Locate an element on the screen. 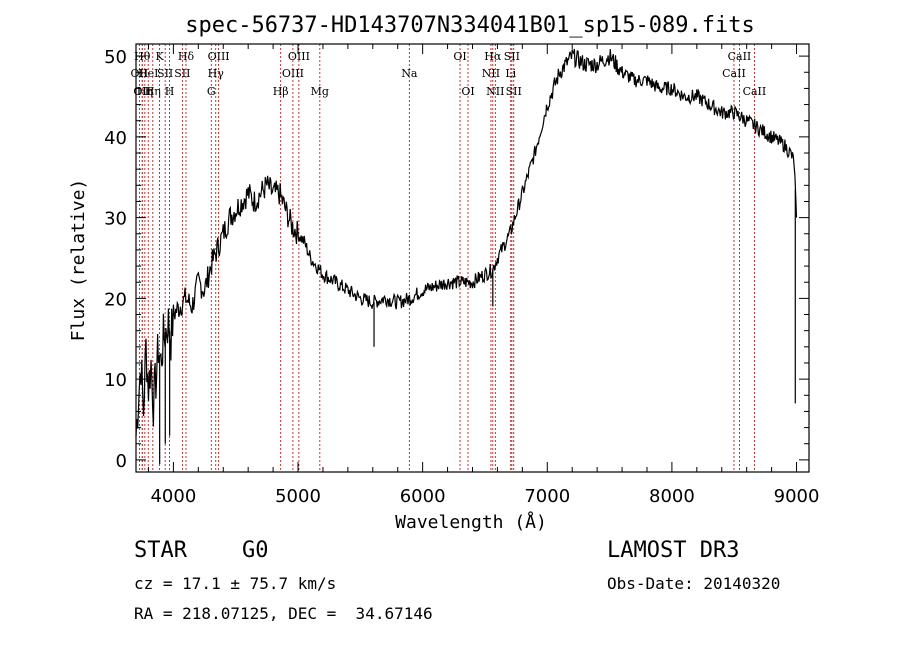 The height and width of the screenshot is (649, 900). object-class: STAR is located at coordinates (160, 550).